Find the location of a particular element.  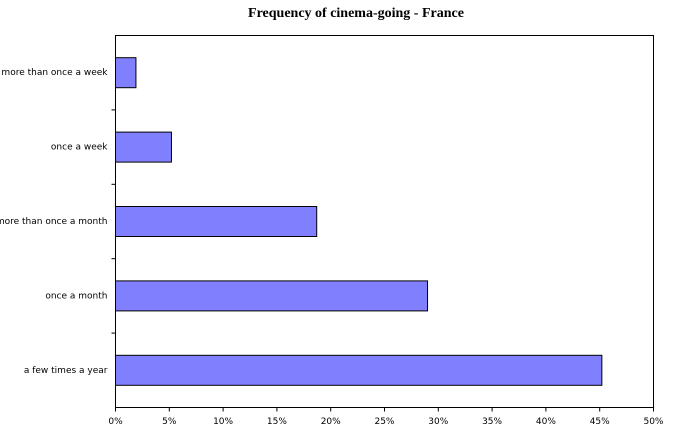

x-tick-label: 5% is located at coordinates (169, 422).